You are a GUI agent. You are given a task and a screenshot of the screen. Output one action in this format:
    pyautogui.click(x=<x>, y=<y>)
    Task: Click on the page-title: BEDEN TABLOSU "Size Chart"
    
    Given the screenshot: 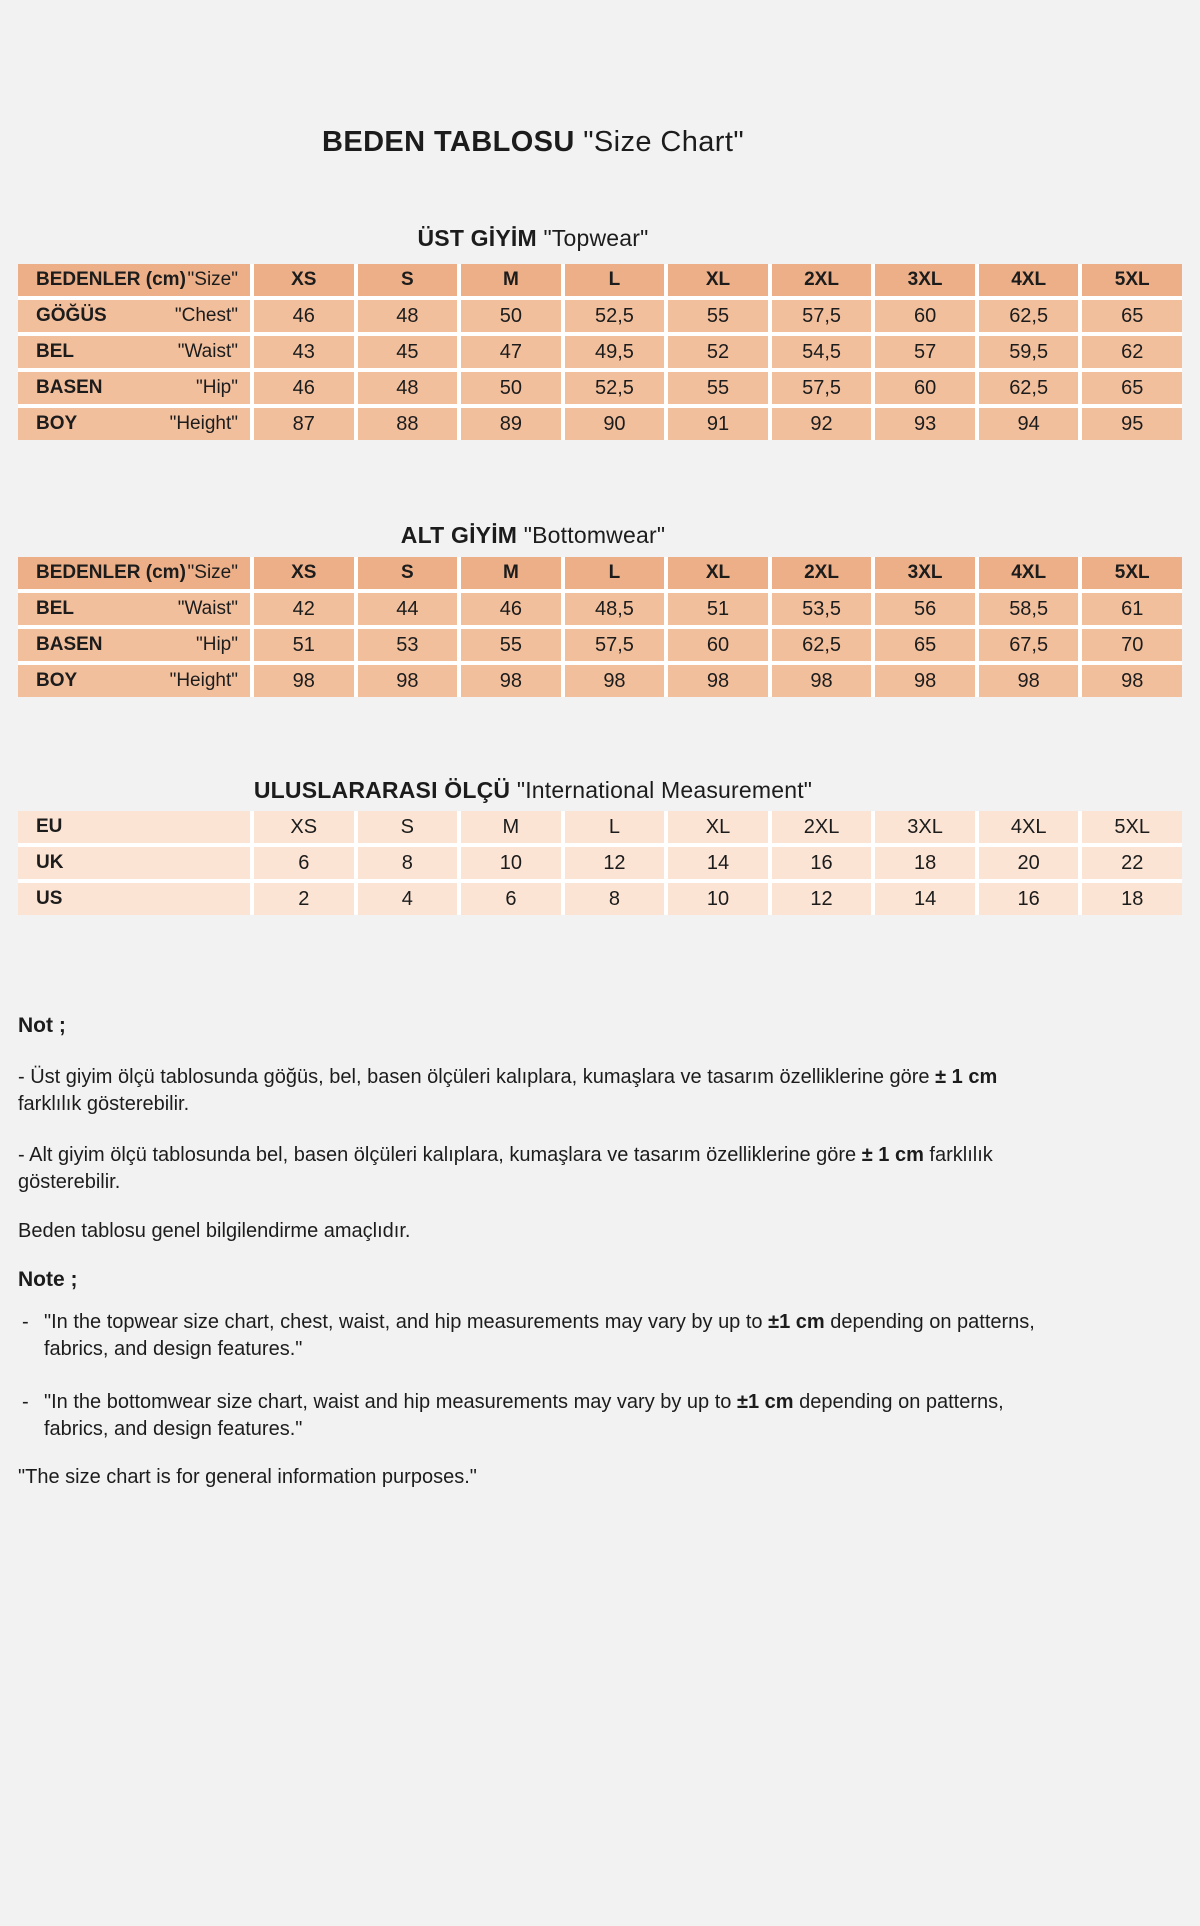 What is the action you would take?
    pyautogui.click(x=533, y=142)
    